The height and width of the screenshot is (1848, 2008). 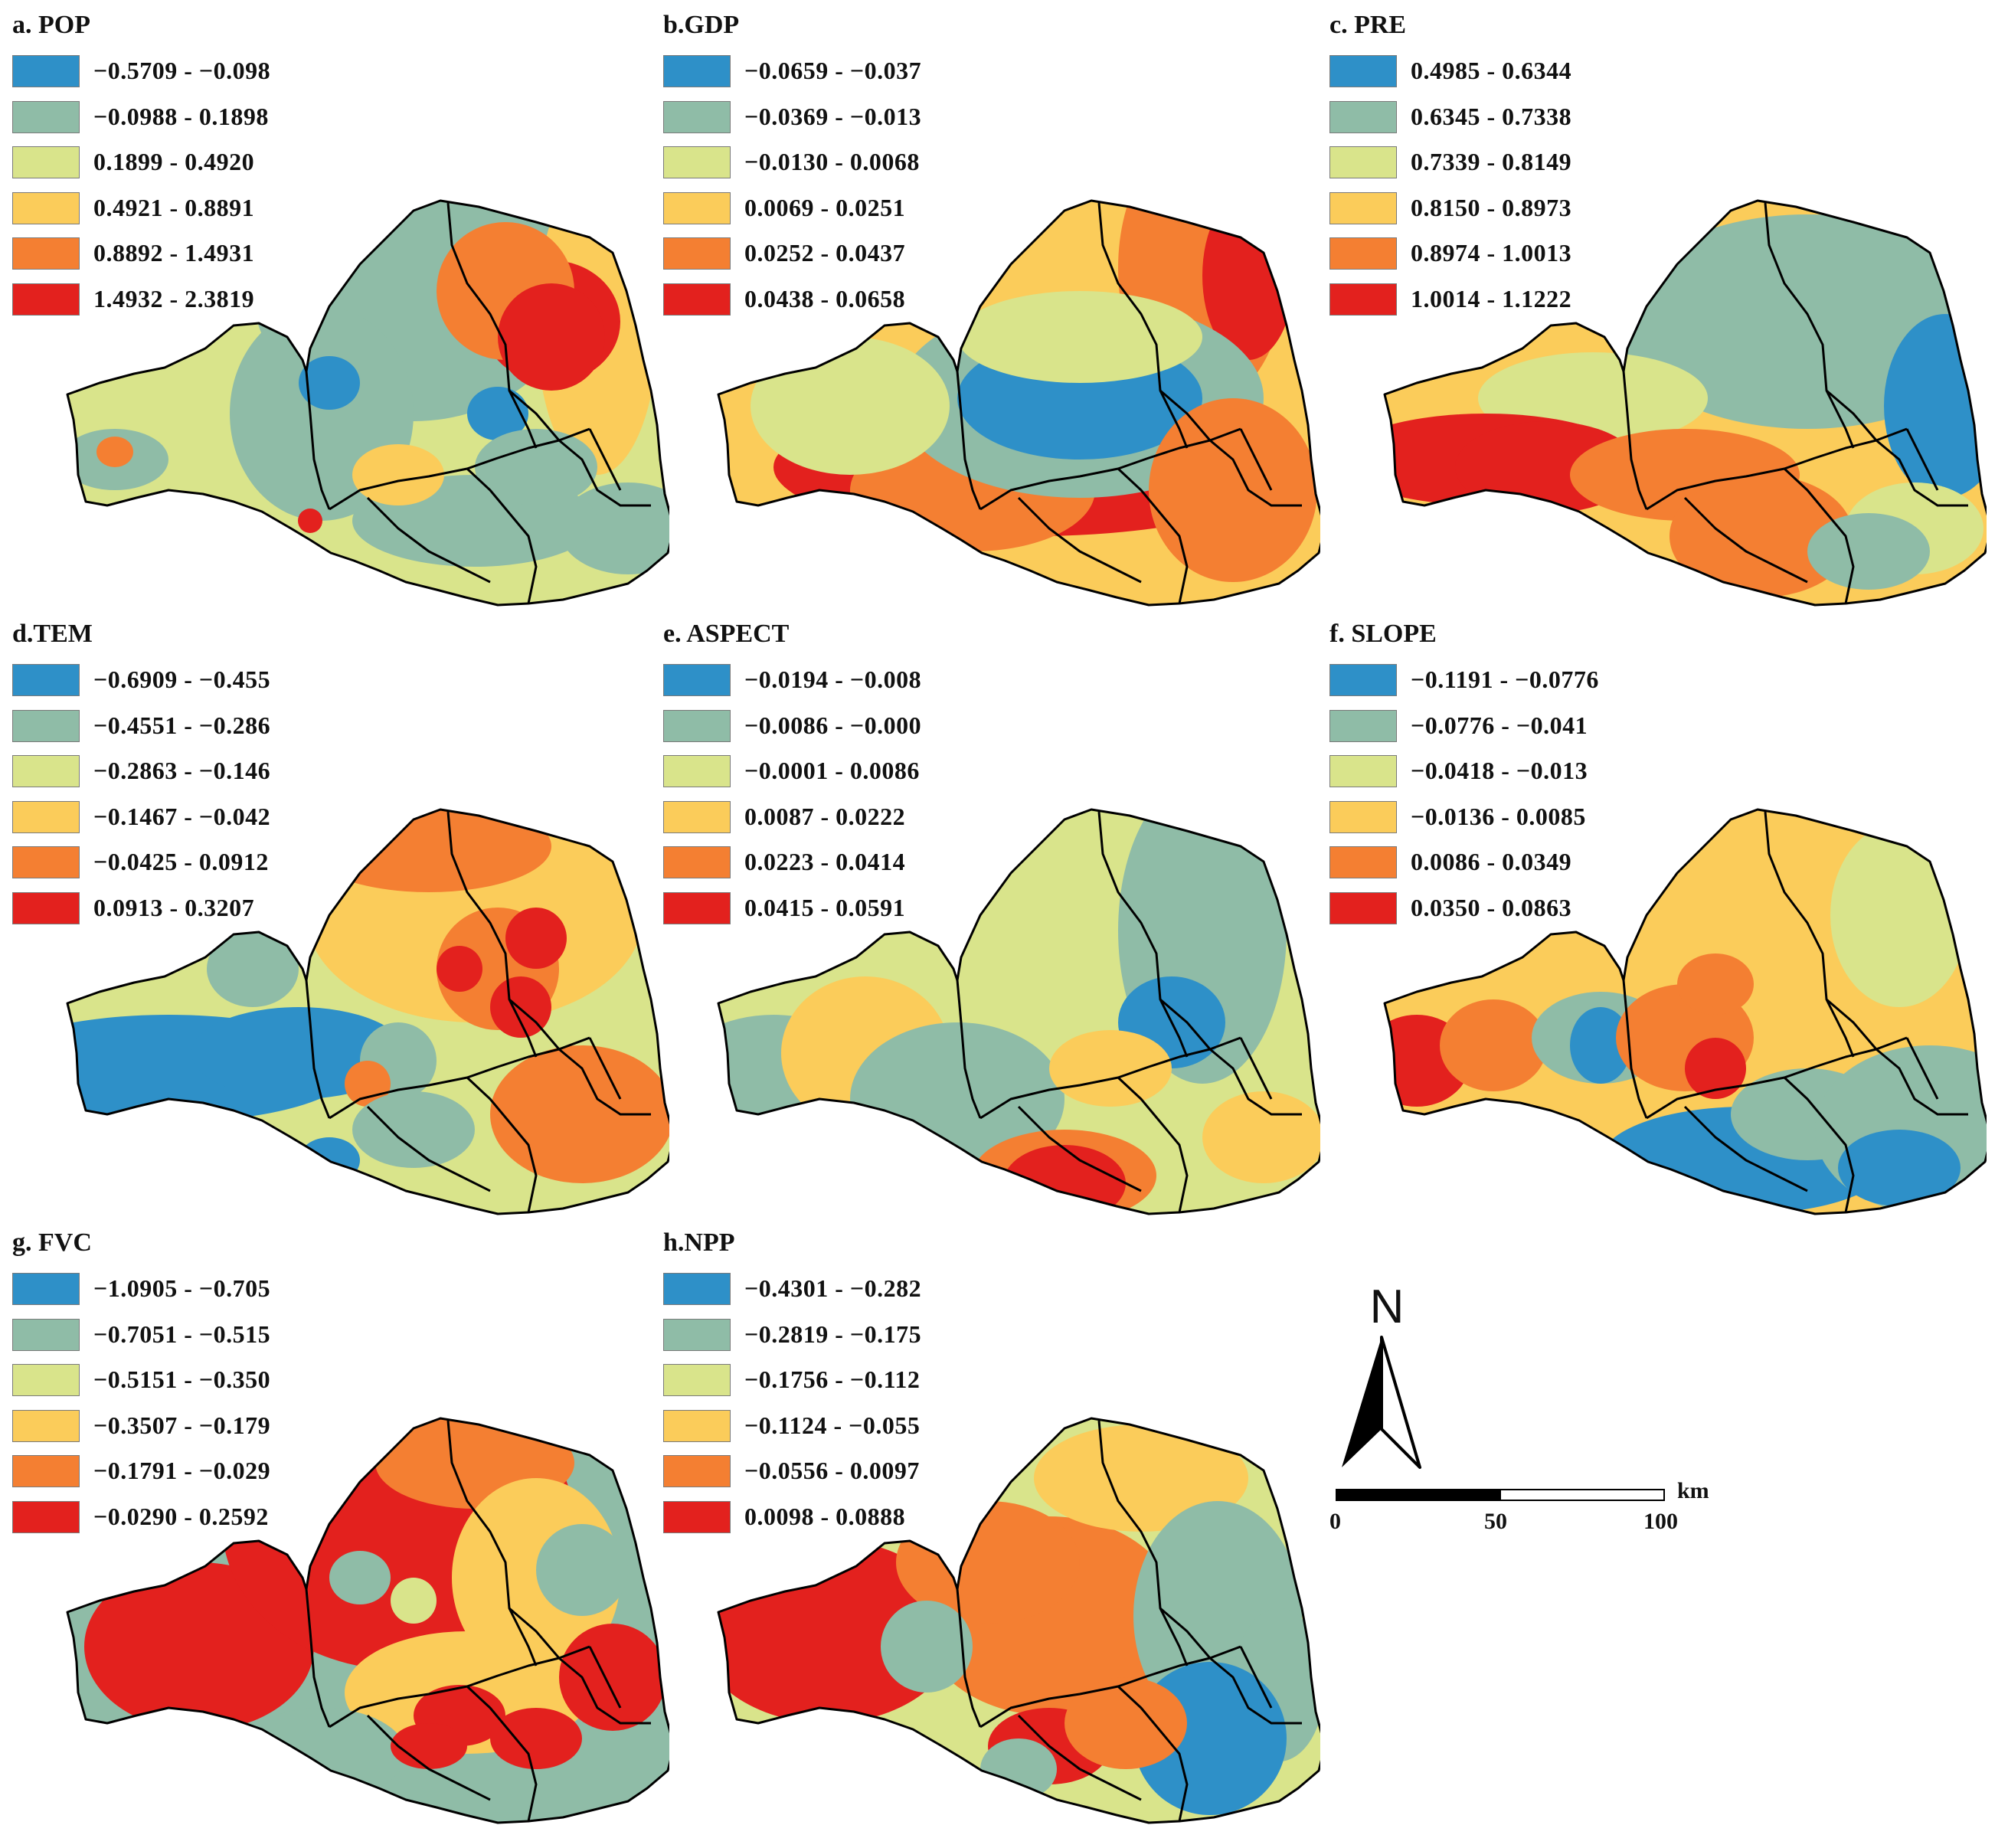 What do you see at coordinates (833, 70) in the screenshot?
I see `legend-range-label: −0.0659 - −0.037` at bounding box center [833, 70].